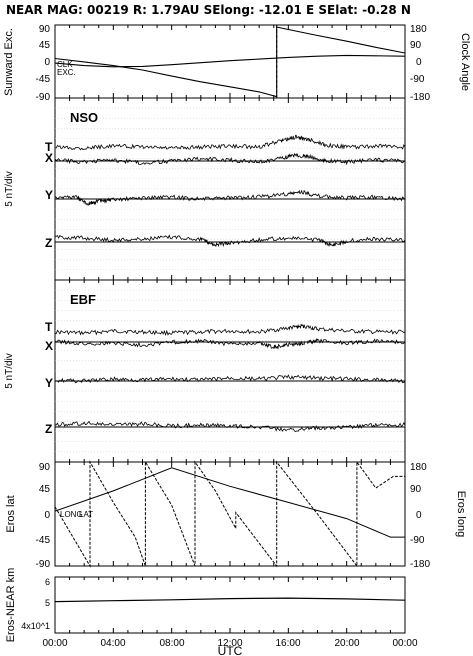 This screenshot has height=656, width=473. I want to click on ebf-label-t: T, so click(49, 327).